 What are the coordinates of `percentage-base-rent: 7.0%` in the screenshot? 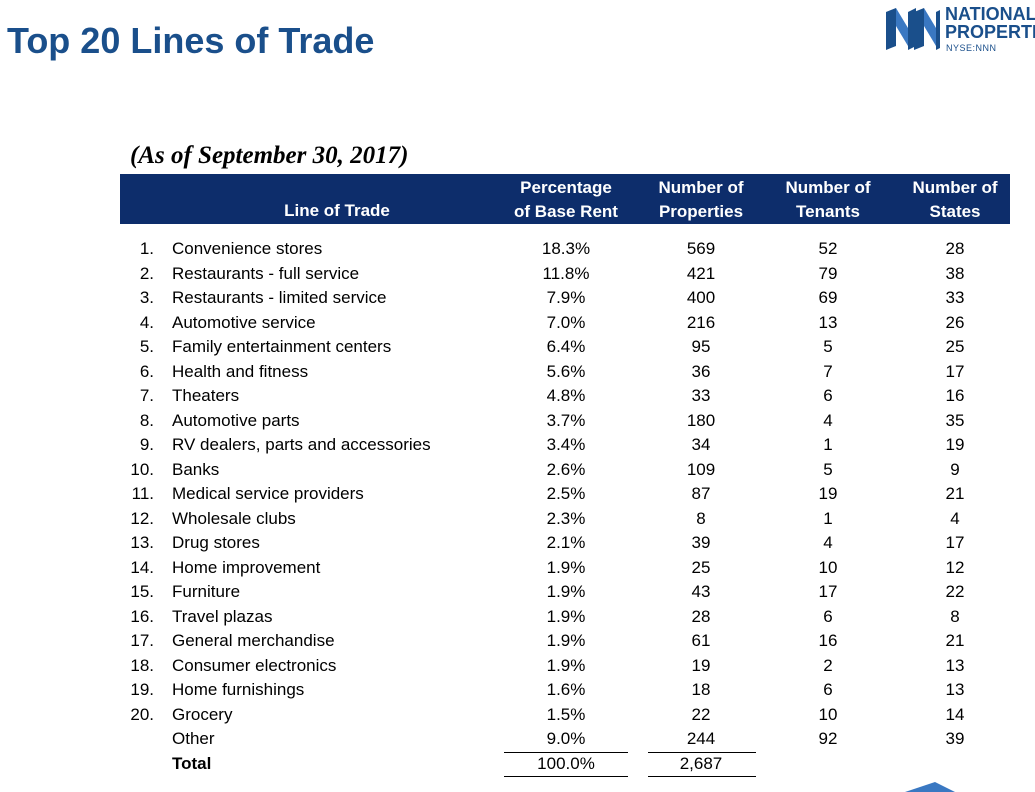 It's located at (566, 322).